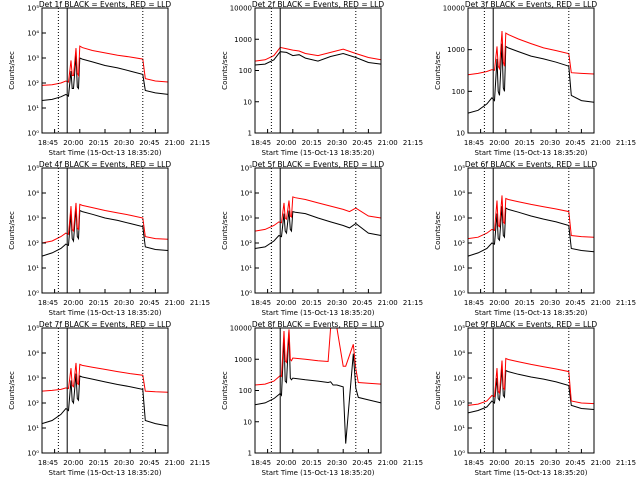 This screenshot has width=640, height=480. I want to click on chart-title: Det 6f BLACK = Events, RED = LLD, so click(531, 164).